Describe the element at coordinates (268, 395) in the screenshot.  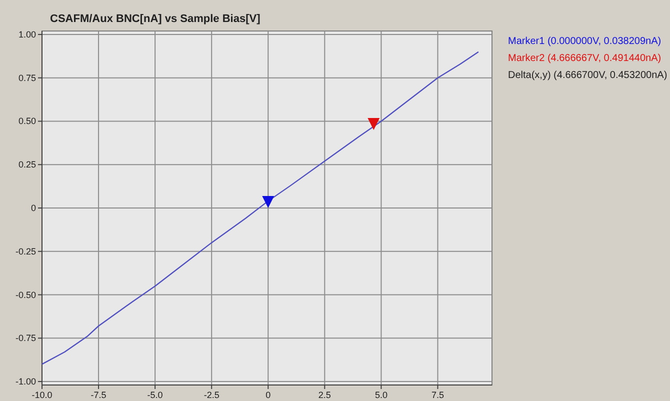
I see `x-tick-label: 0` at that location.